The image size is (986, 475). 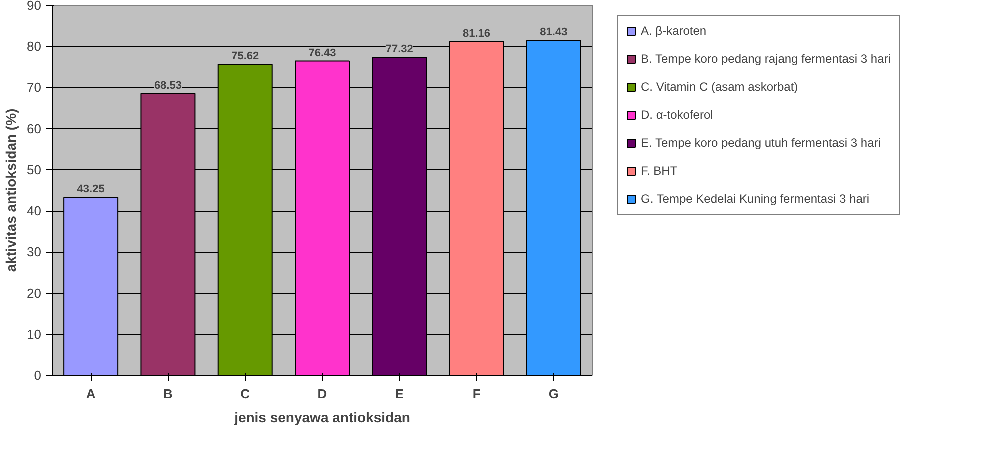 What do you see at coordinates (322, 53) in the screenshot?
I see `data-label: 76.43` at bounding box center [322, 53].